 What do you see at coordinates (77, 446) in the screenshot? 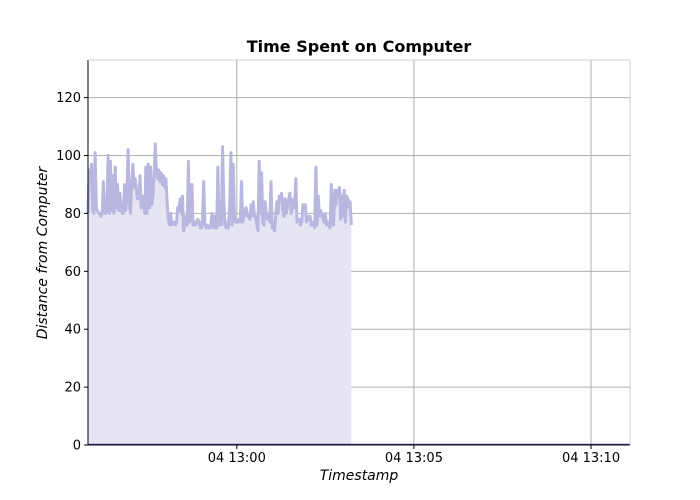
I see `y-tick-label: 0` at bounding box center [77, 446].